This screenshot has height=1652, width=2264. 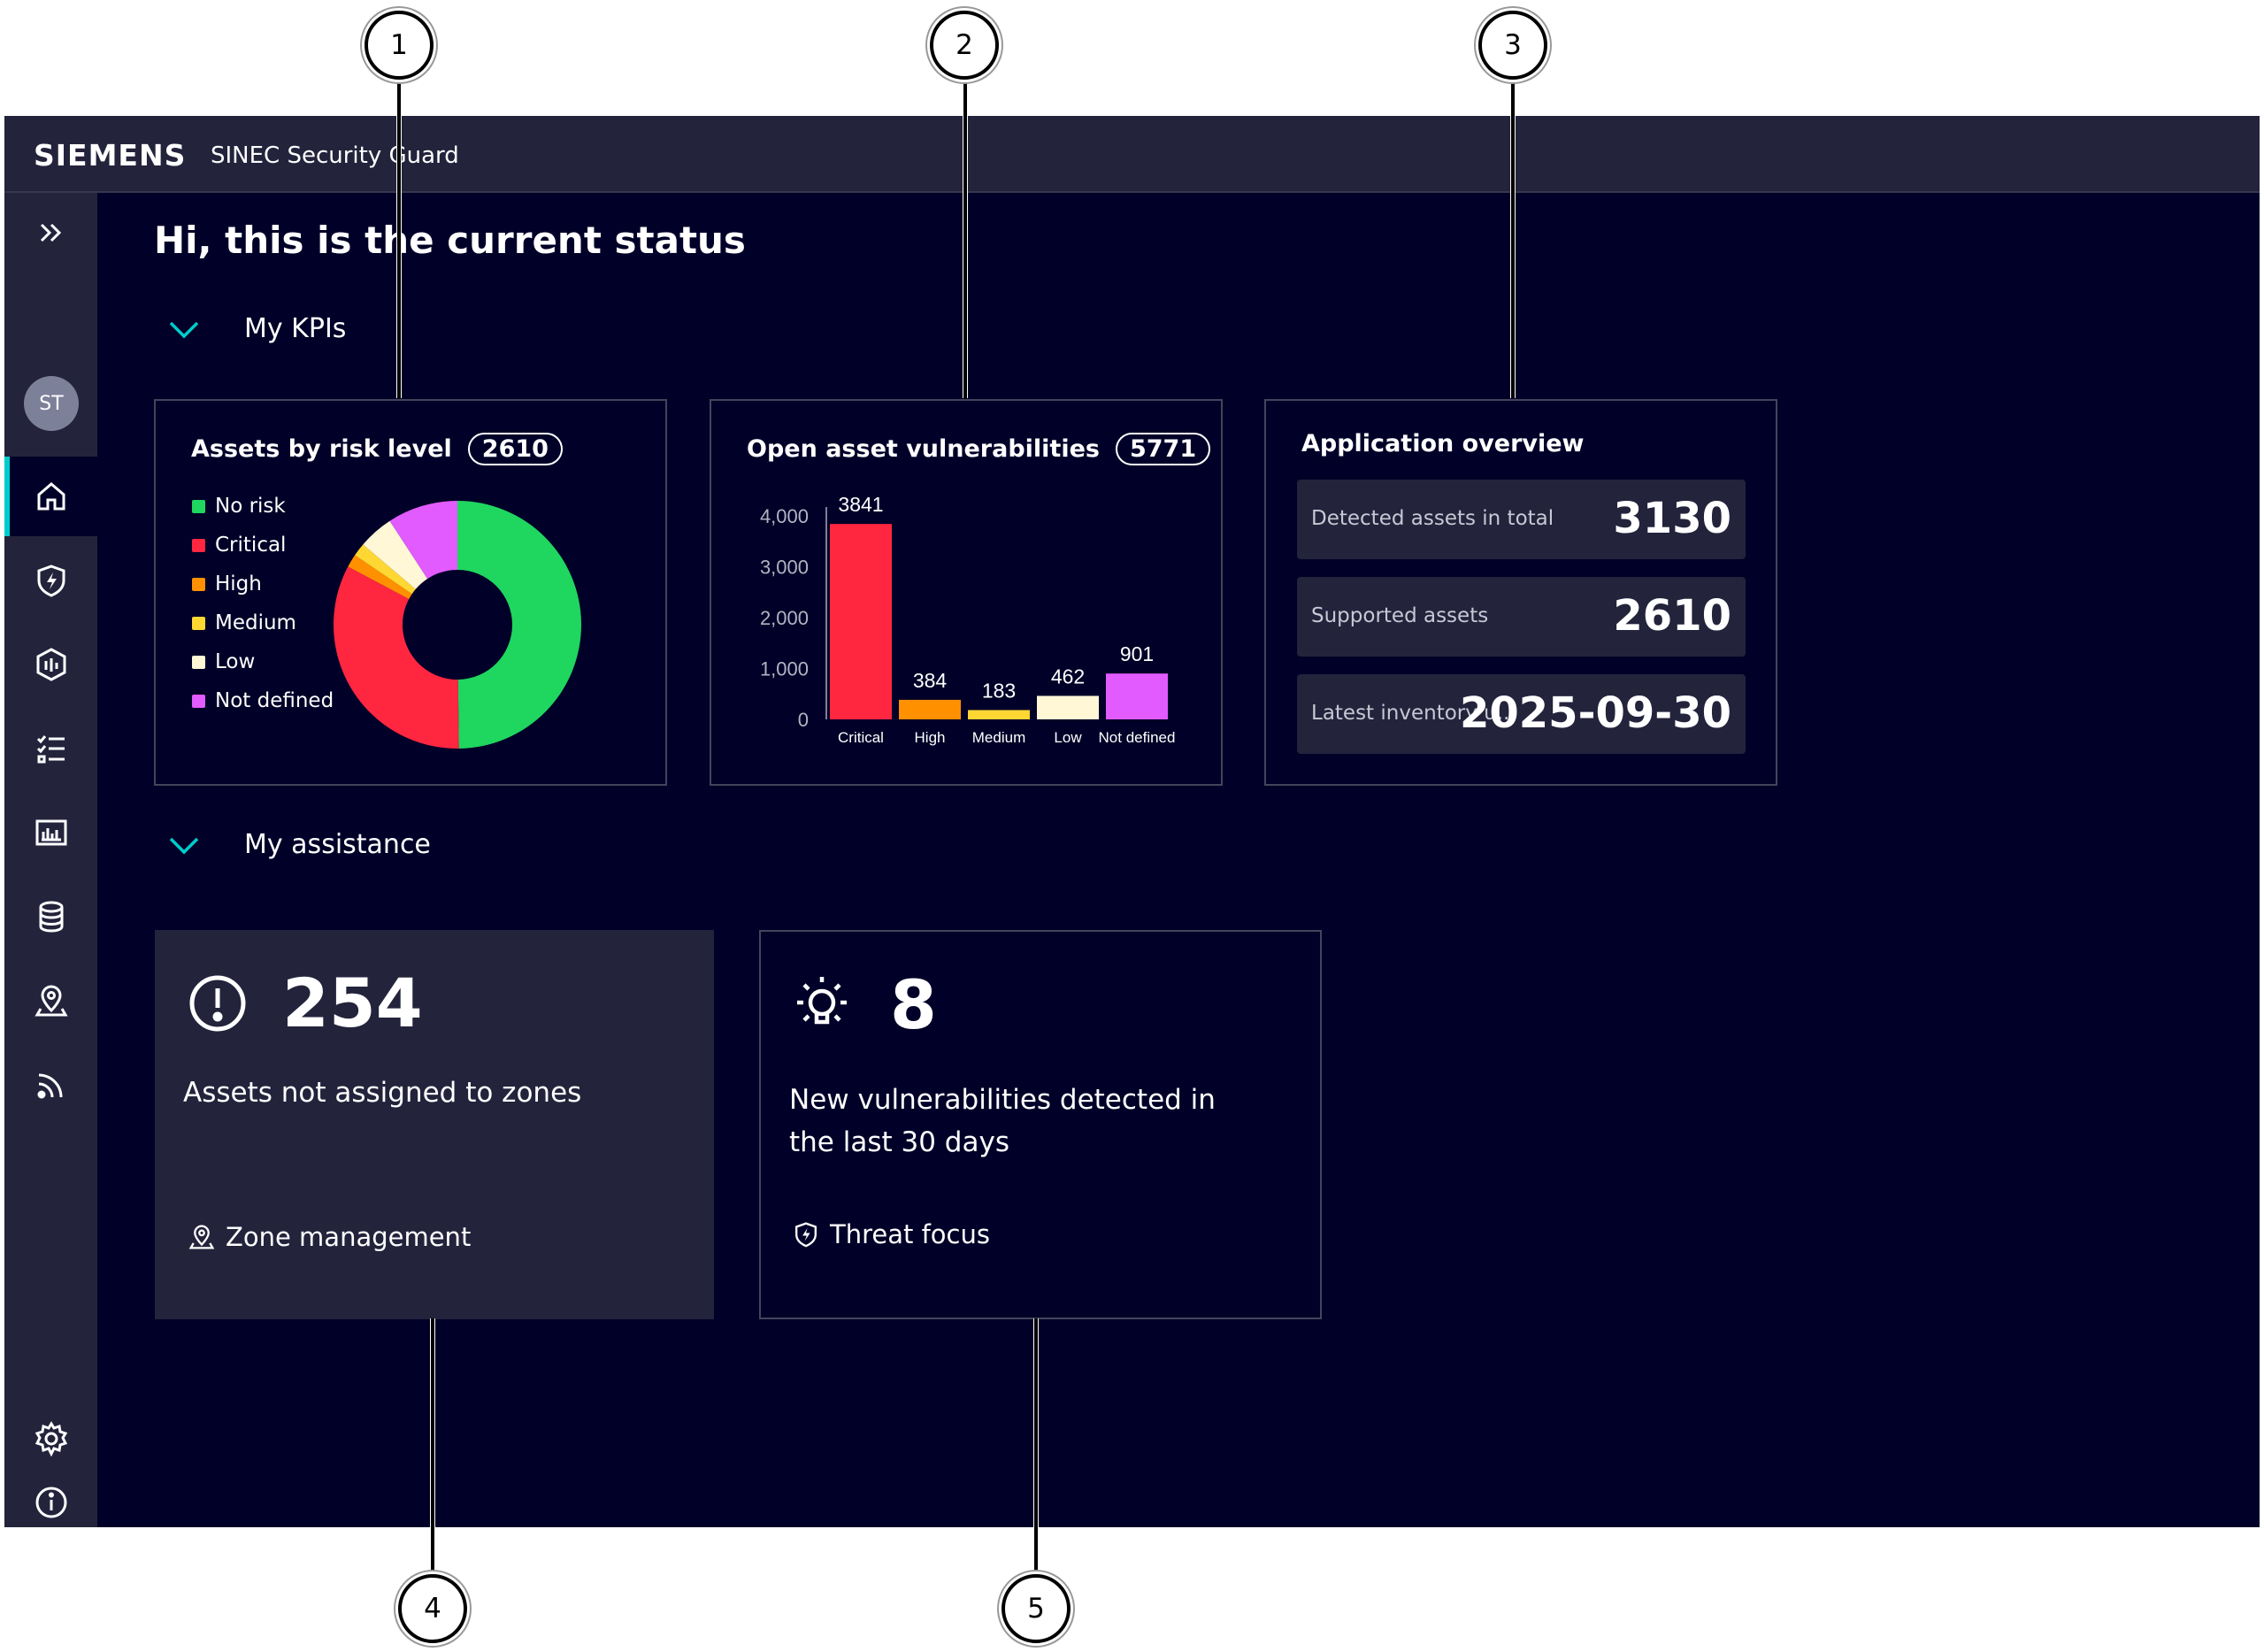 I want to click on lightbulb-icon, so click(x=822, y=1001).